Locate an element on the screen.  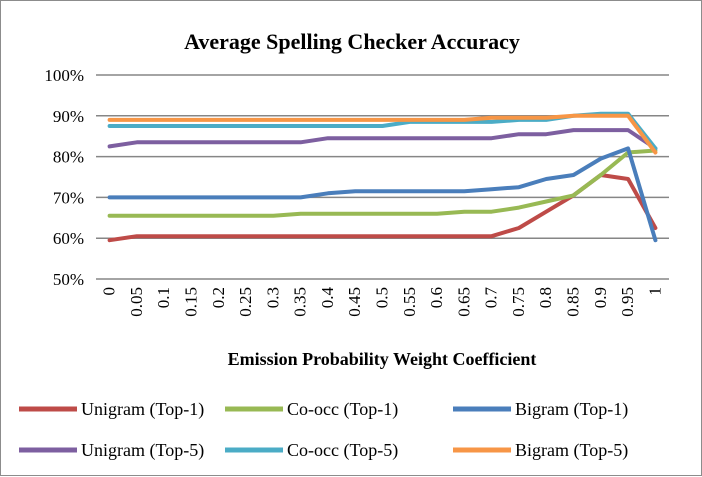
legend-label: Bigram (Top-5) is located at coordinates (571, 450).